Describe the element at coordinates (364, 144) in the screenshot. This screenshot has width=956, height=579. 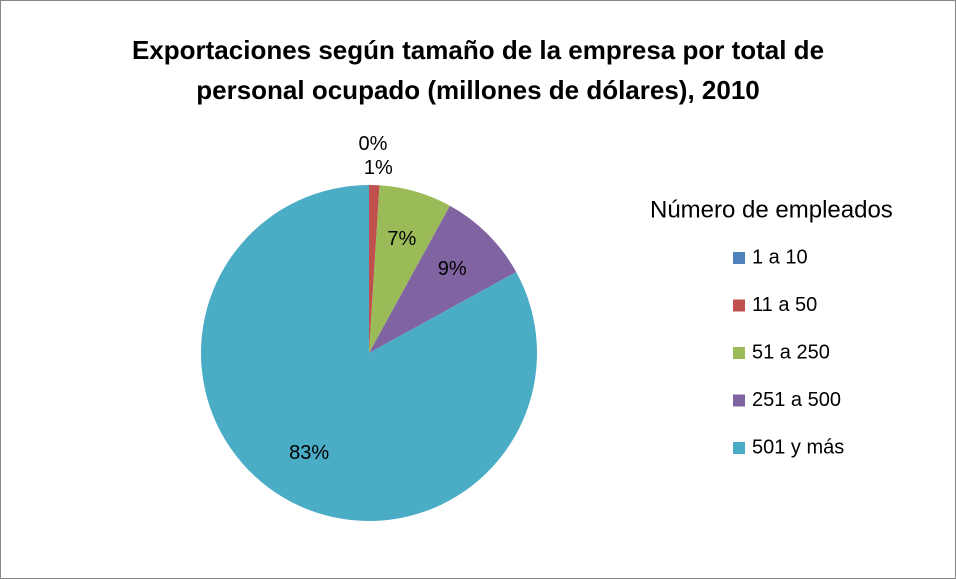
I see `data-label-value: 0` at that location.